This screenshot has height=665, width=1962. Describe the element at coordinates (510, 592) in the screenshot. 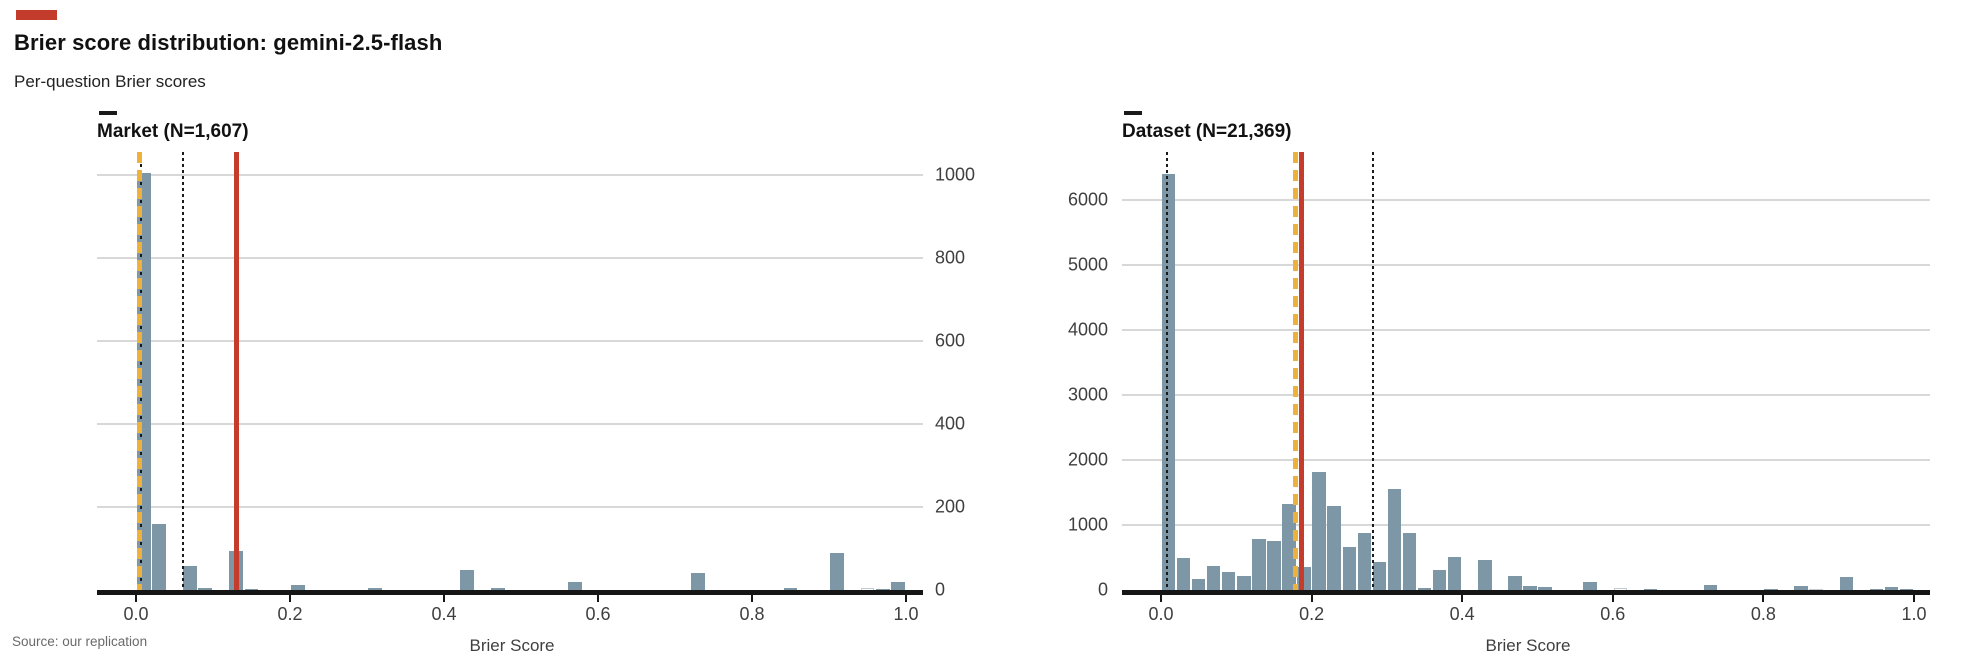

I see `x-axis-line` at that location.